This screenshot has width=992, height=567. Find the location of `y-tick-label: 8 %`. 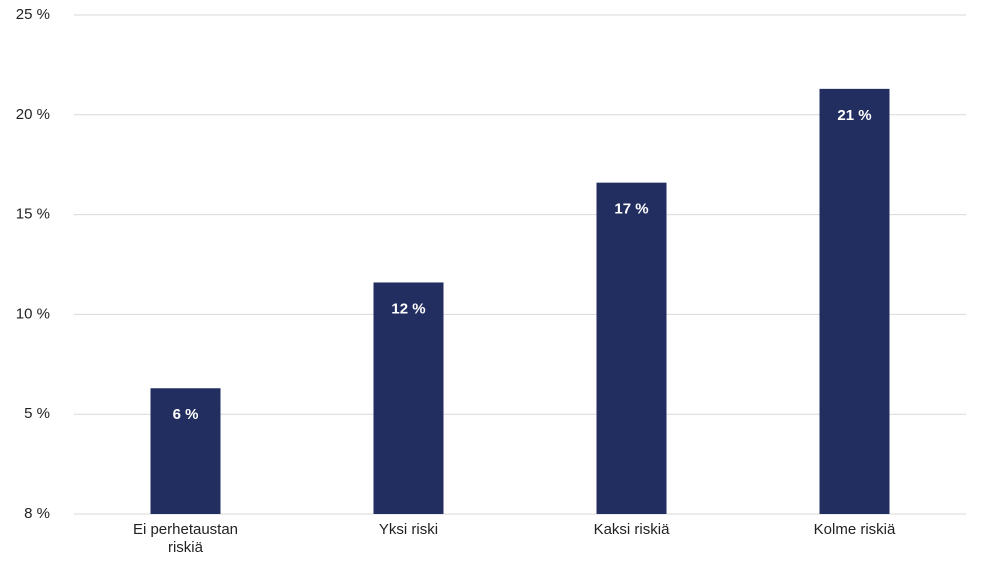

y-tick-label: 8 % is located at coordinates (37, 513).